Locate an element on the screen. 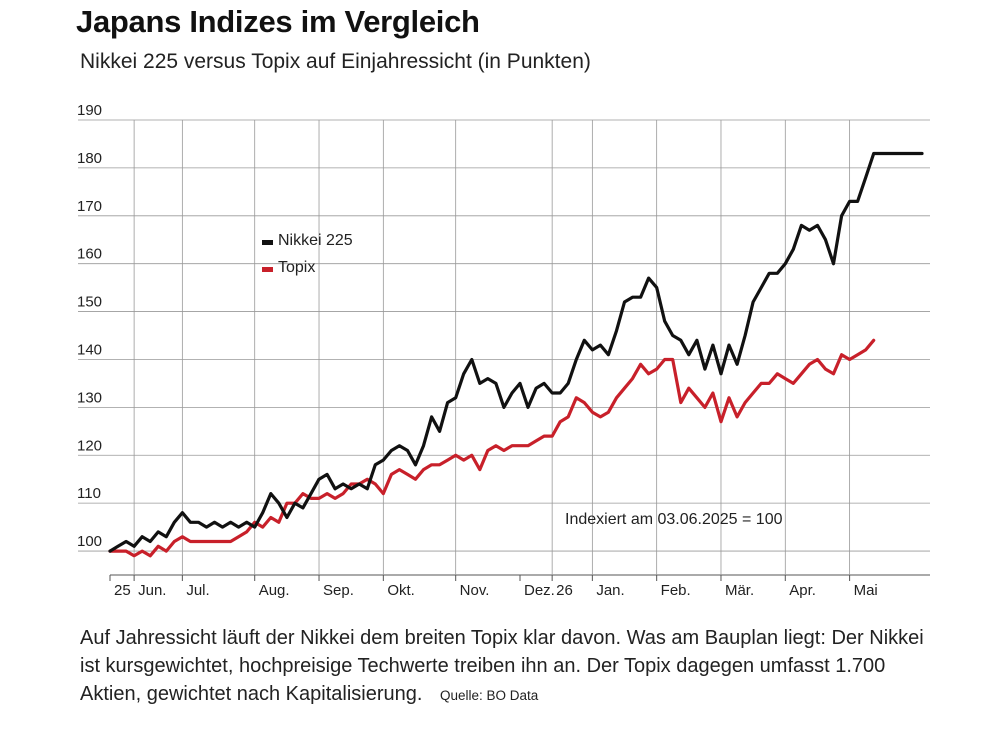 This screenshot has height=738, width=1000. y-tick-label: 170 is located at coordinates (89, 206).